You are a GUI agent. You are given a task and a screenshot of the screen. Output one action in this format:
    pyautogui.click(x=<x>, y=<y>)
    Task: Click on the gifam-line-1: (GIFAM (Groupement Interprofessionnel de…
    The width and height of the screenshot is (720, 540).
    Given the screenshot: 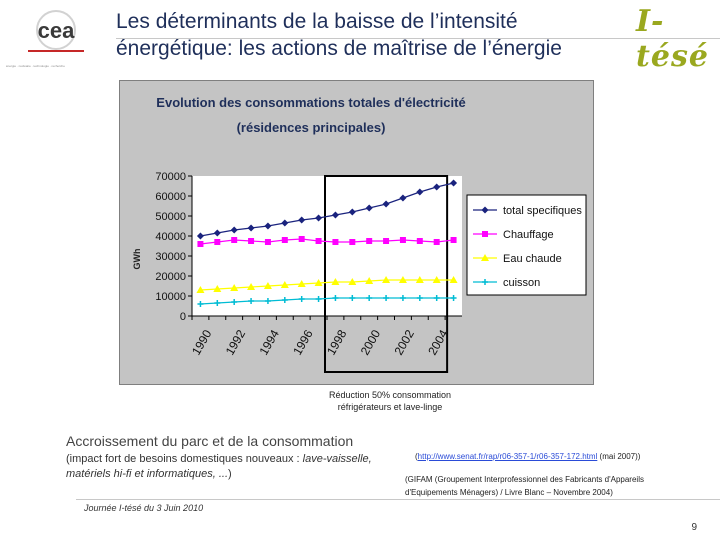 What is the action you would take?
    pyautogui.click(x=524, y=479)
    